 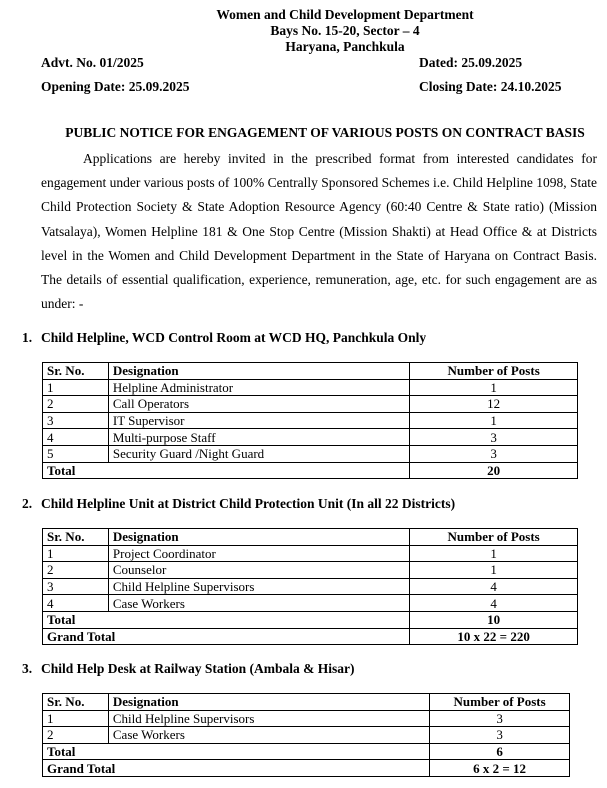 I want to click on table-row: 1 Project Coordinator 1, so click(x=310, y=553).